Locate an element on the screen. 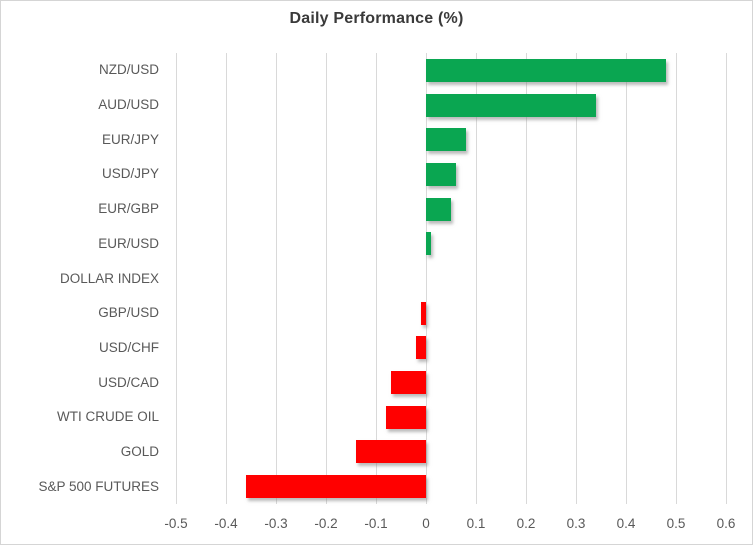 This screenshot has width=753, height=545. category-label: USD/CHF is located at coordinates (129, 347).